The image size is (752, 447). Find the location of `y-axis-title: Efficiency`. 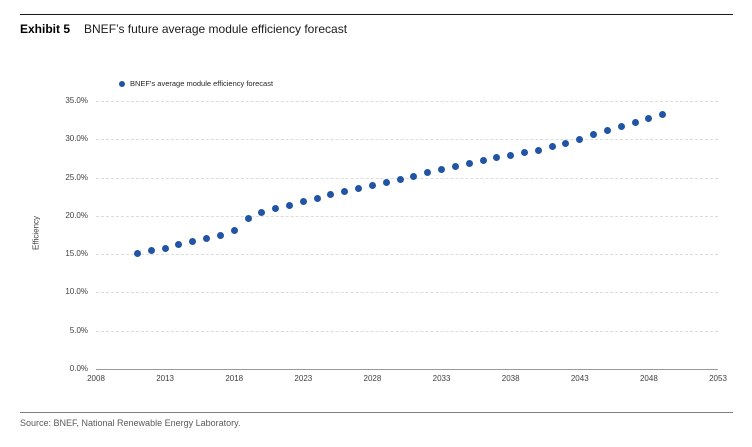

y-axis-title: Efficiency is located at coordinates (36, 233).